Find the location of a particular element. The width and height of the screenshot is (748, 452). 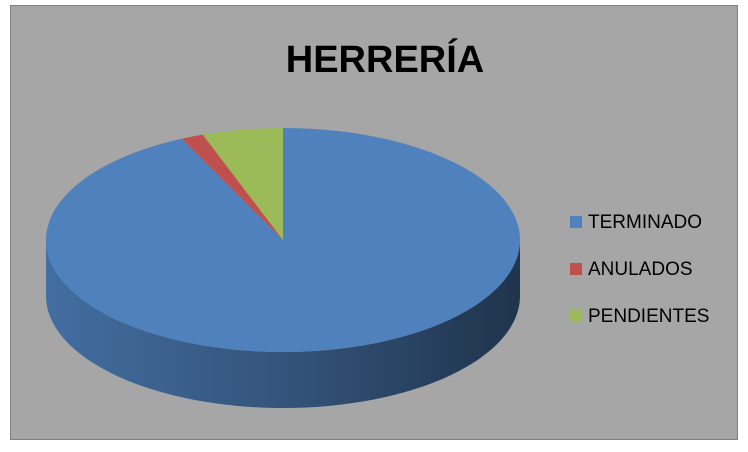

legend-label: TERMINADO is located at coordinates (645, 222).